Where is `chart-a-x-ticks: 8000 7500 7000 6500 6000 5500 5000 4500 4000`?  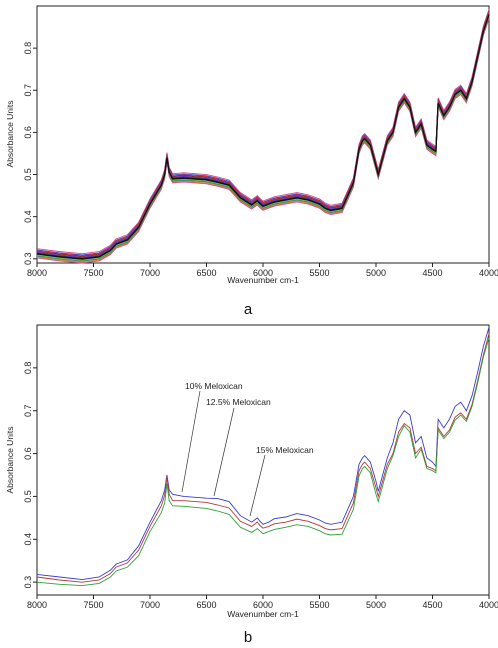 chart-a-x-ticks: 8000 7500 7000 6500 6000 5500 5000 4500 4000 is located at coordinates (262, 270).